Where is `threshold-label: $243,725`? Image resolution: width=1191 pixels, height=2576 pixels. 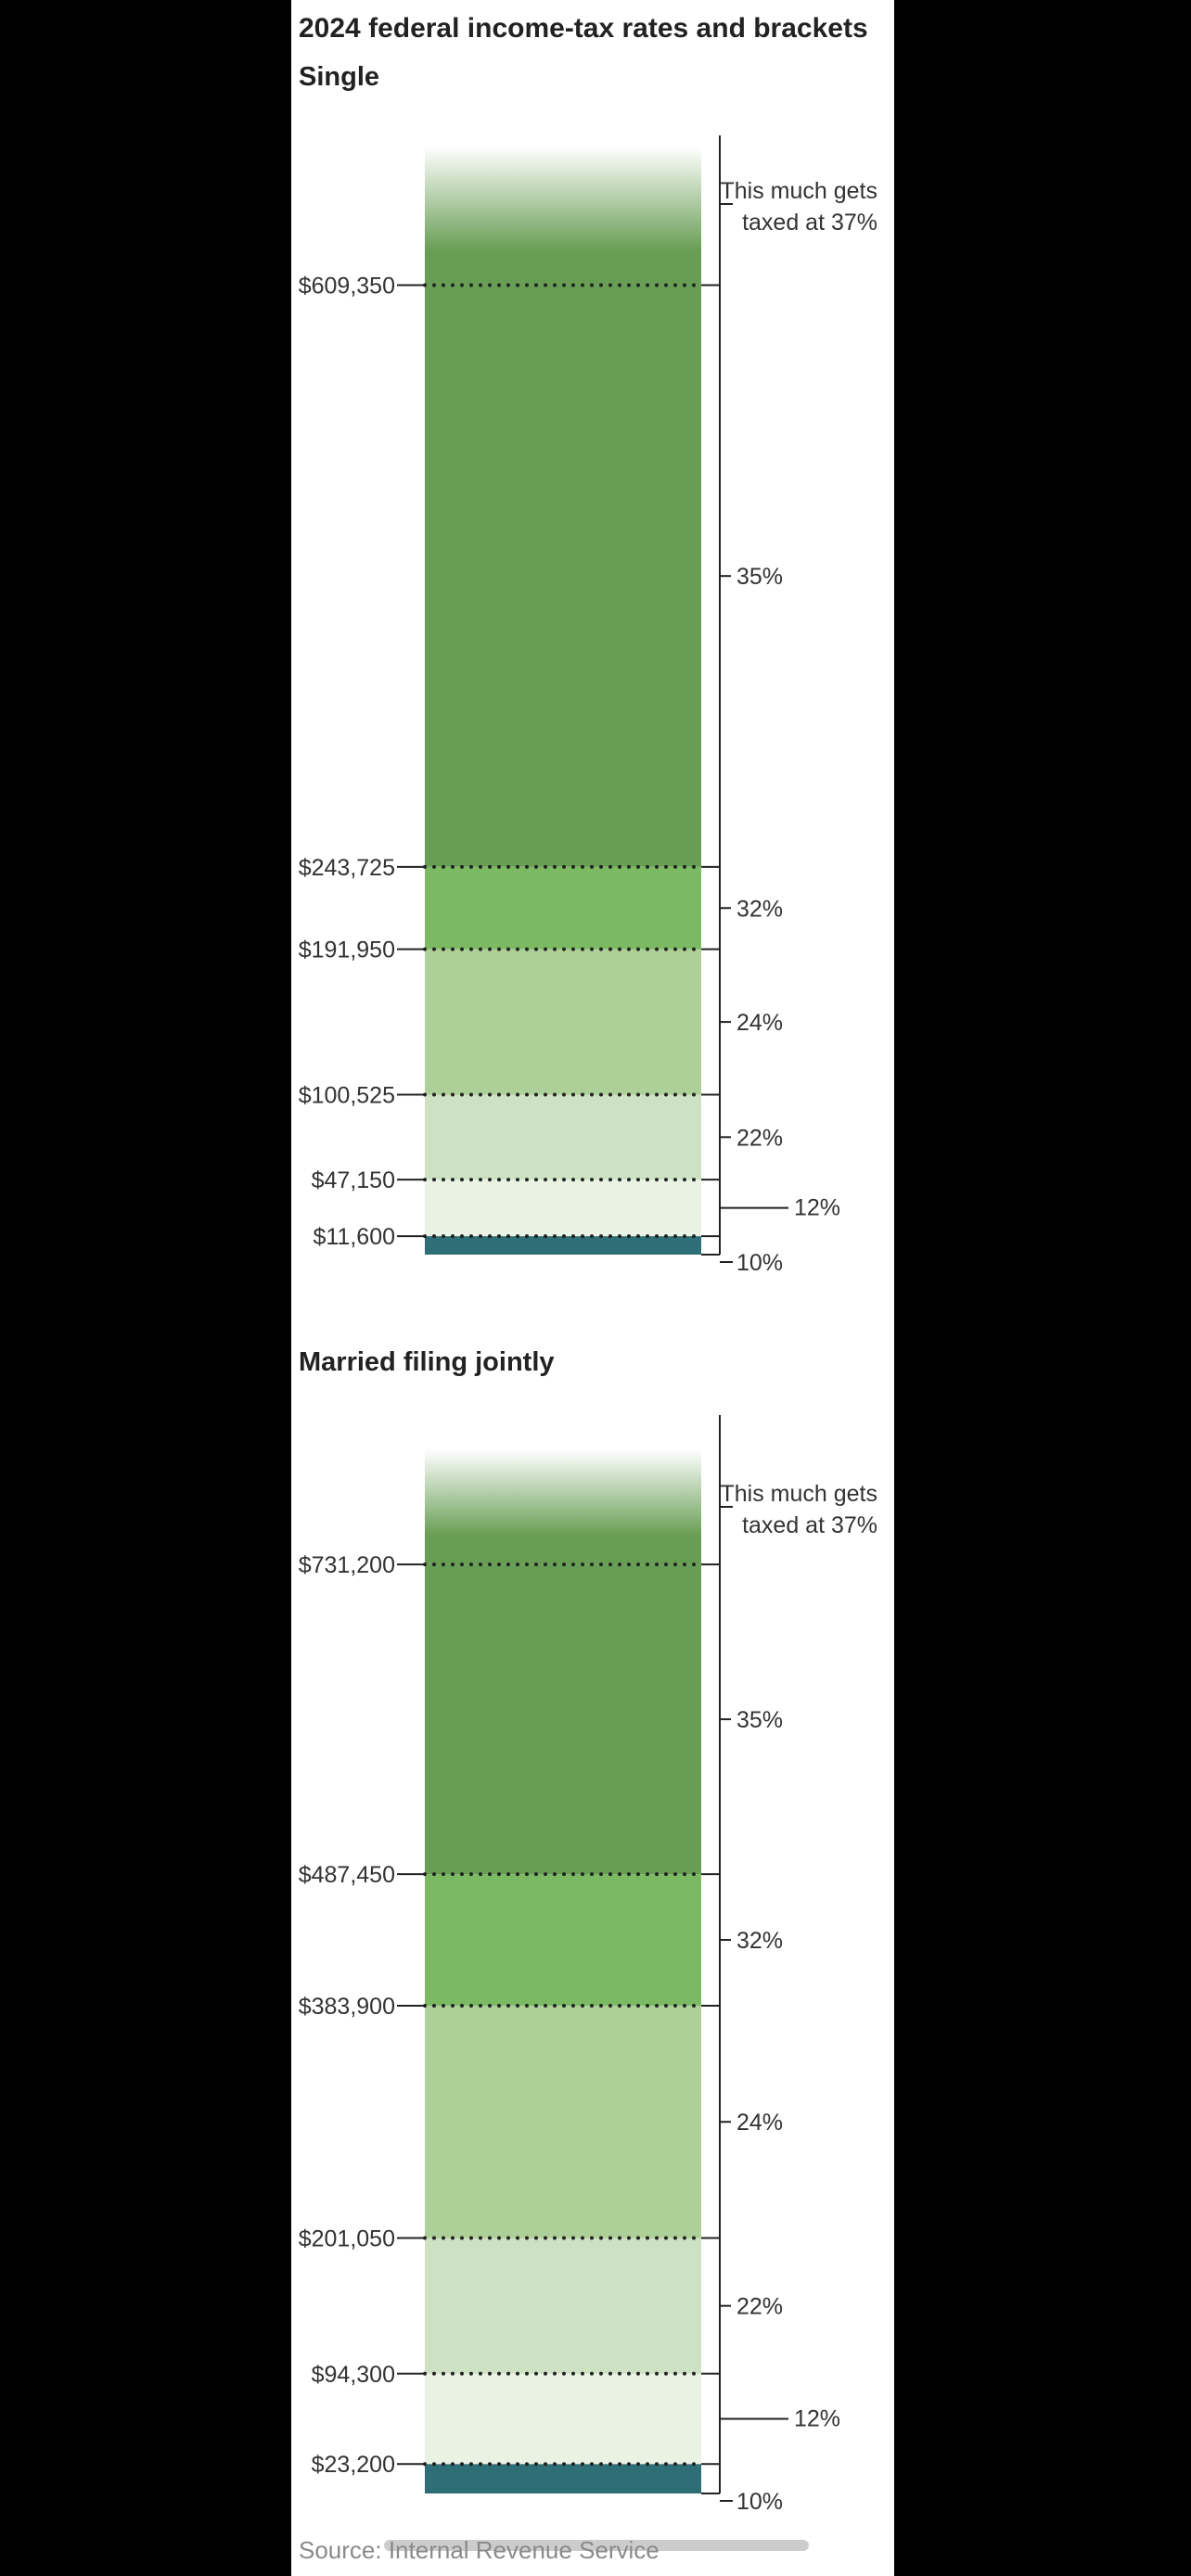
threshold-label: $243,725 is located at coordinates (347, 868).